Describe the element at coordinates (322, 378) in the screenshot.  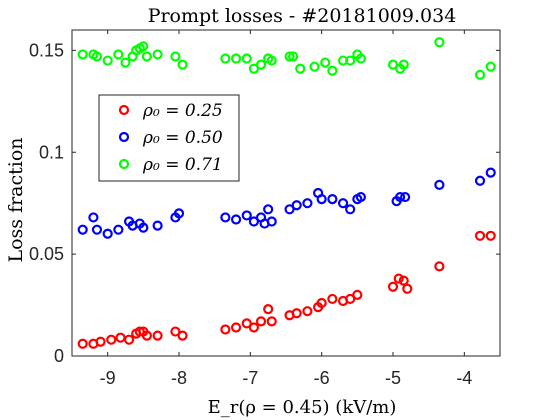
I see `x-tick-label: -6` at that location.